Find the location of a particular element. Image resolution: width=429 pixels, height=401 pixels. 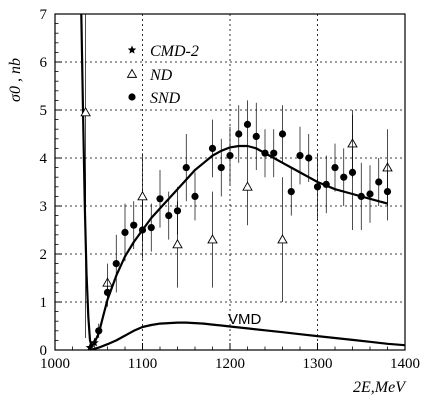

y-tick-label: 1 is located at coordinates (44, 303).